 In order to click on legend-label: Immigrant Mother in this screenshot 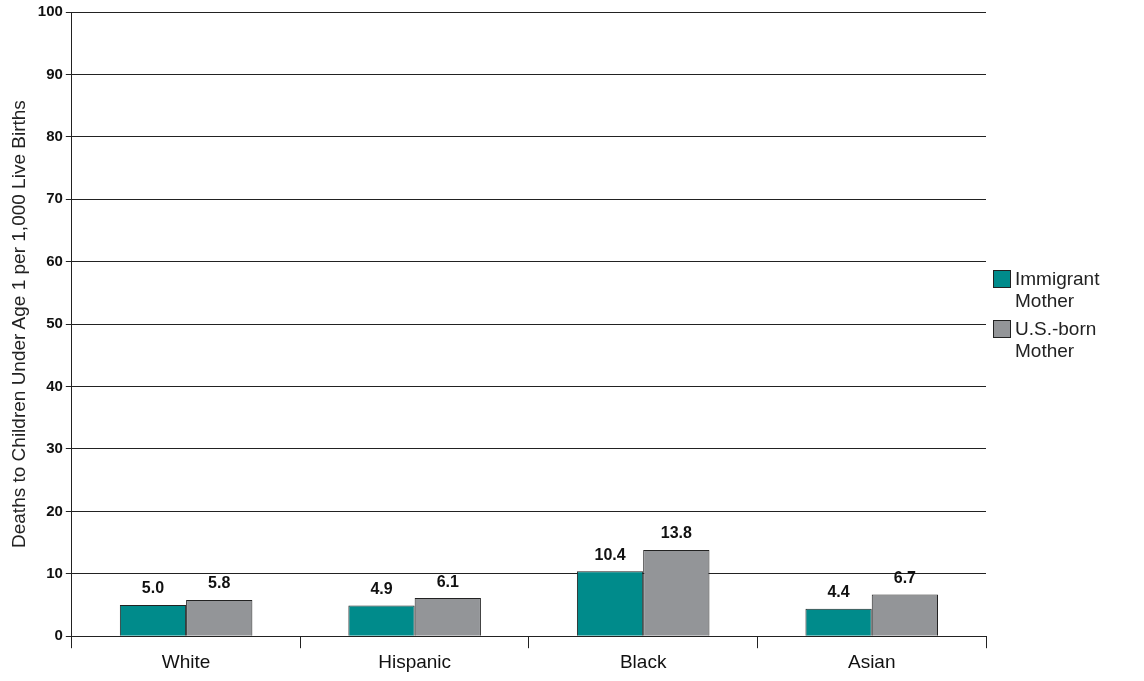, I will do `click(1058, 290)`.